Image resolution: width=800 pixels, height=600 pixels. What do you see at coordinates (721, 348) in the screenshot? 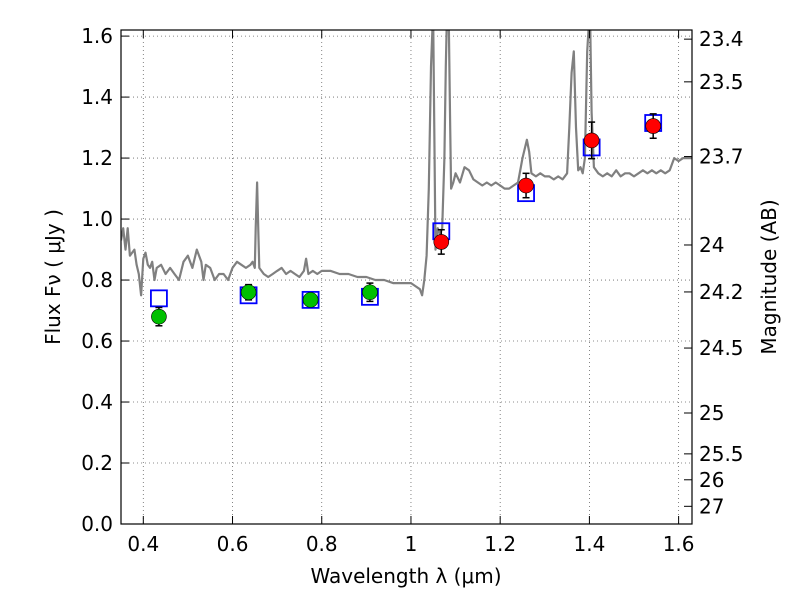
I see `y2-tick-label: 24.5` at bounding box center [721, 348].